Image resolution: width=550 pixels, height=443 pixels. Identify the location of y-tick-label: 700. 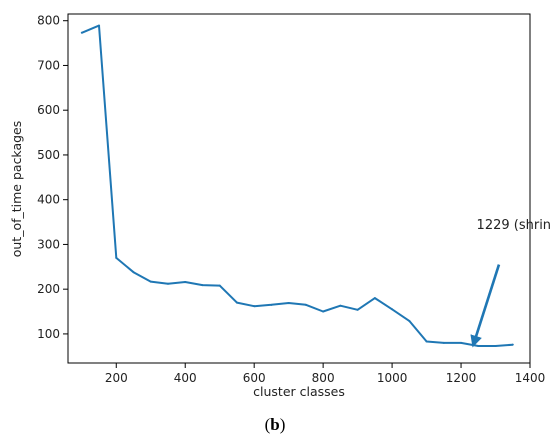
(48, 65).